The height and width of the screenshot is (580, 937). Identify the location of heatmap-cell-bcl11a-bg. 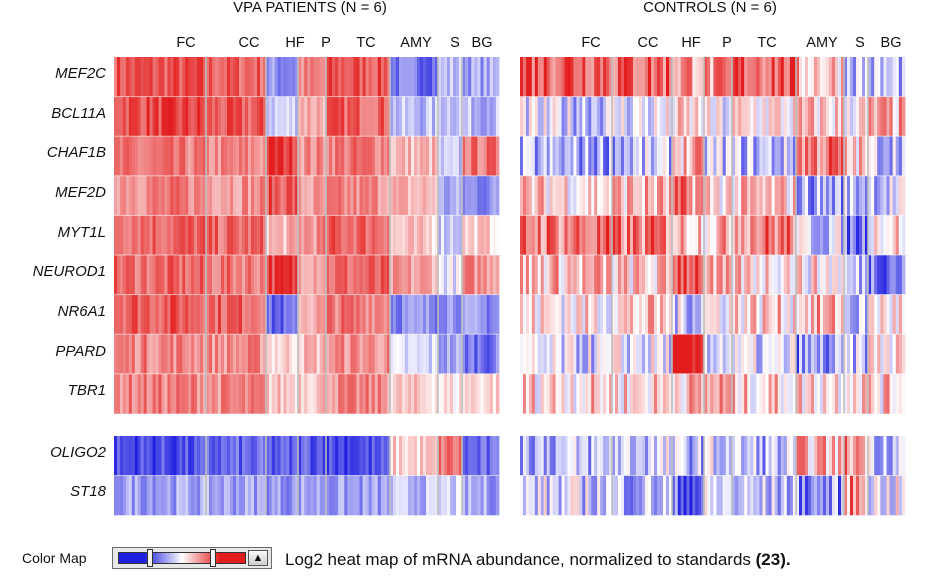
(464, 116).